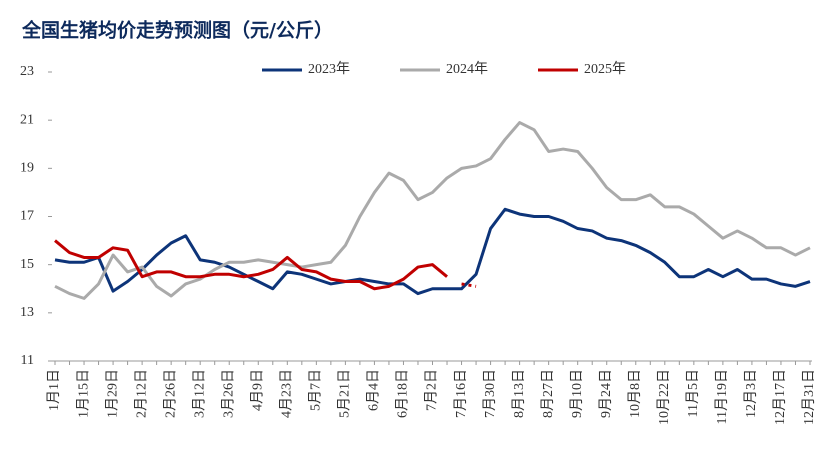  What do you see at coordinates (170, 393) in the screenshot?
I see `x-tick-label: 2月26日` at bounding box center [170, 393].